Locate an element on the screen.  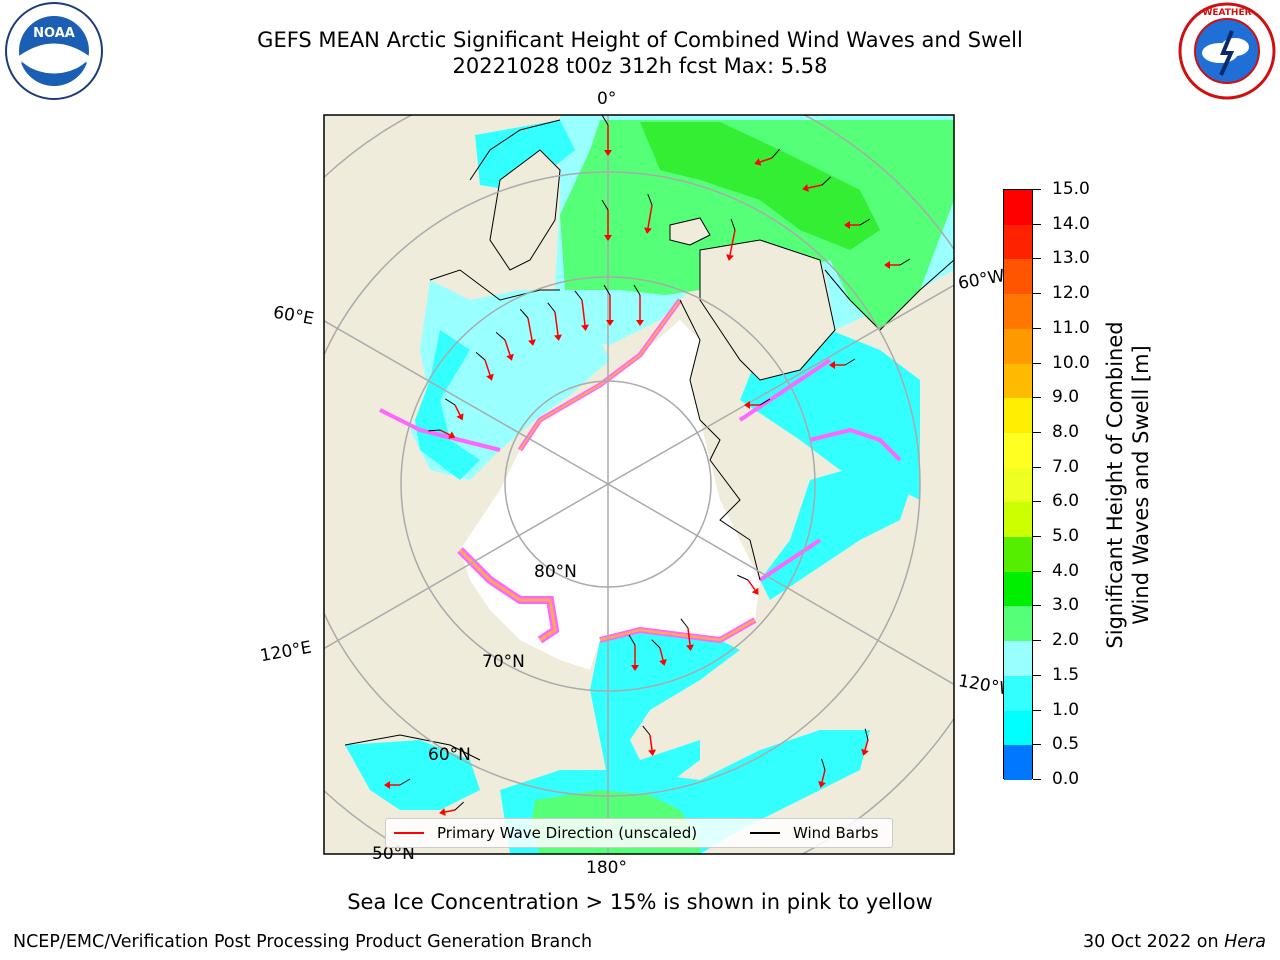
sea-ice is located at coordinates (610, 495).